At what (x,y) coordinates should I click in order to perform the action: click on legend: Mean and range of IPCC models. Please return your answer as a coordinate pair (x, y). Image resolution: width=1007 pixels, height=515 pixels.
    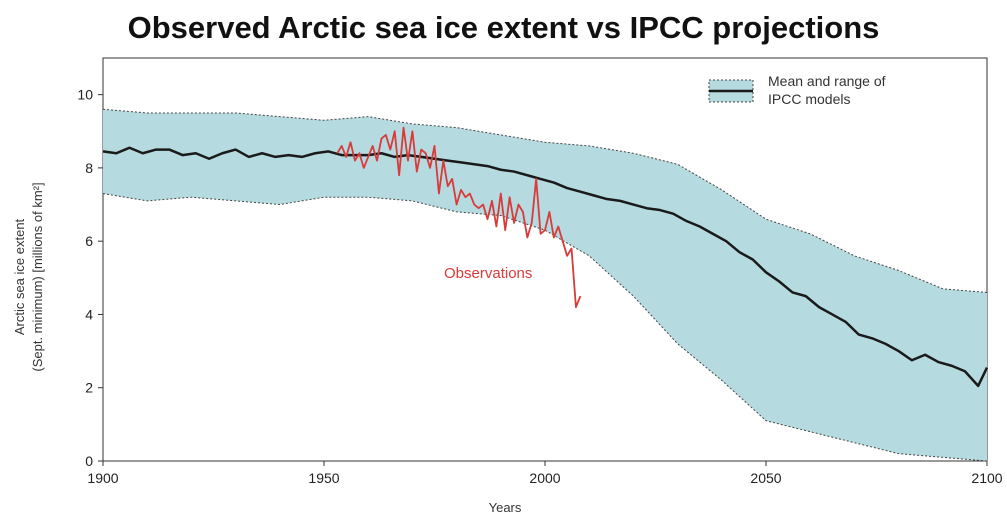
    Looking at the image, I should click on (797, 90).